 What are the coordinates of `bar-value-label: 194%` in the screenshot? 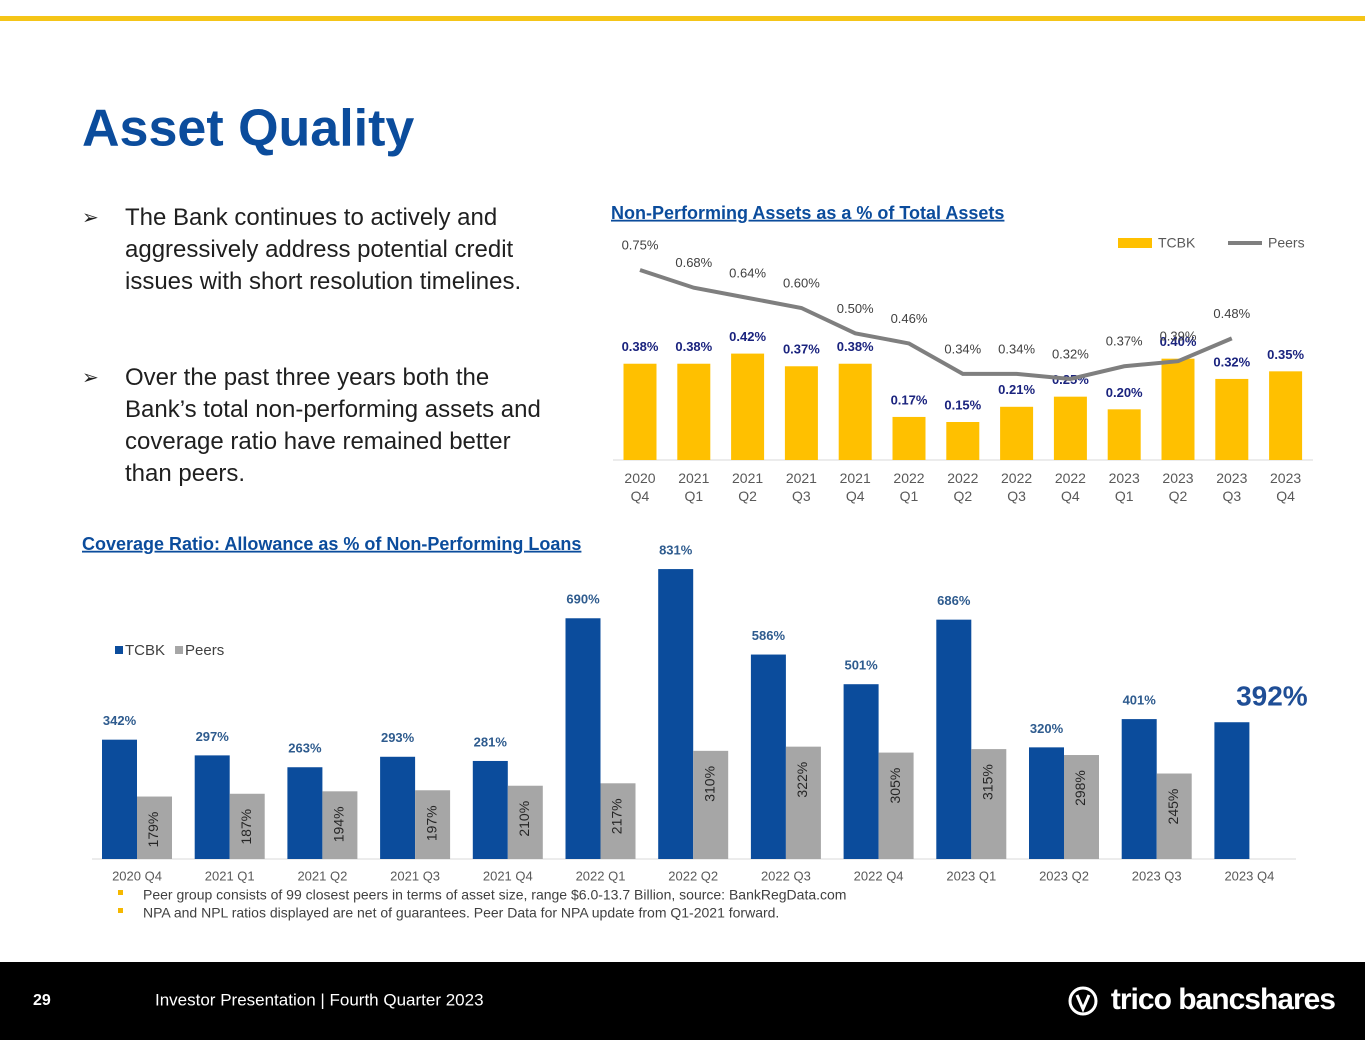 It's located at (339, 824).